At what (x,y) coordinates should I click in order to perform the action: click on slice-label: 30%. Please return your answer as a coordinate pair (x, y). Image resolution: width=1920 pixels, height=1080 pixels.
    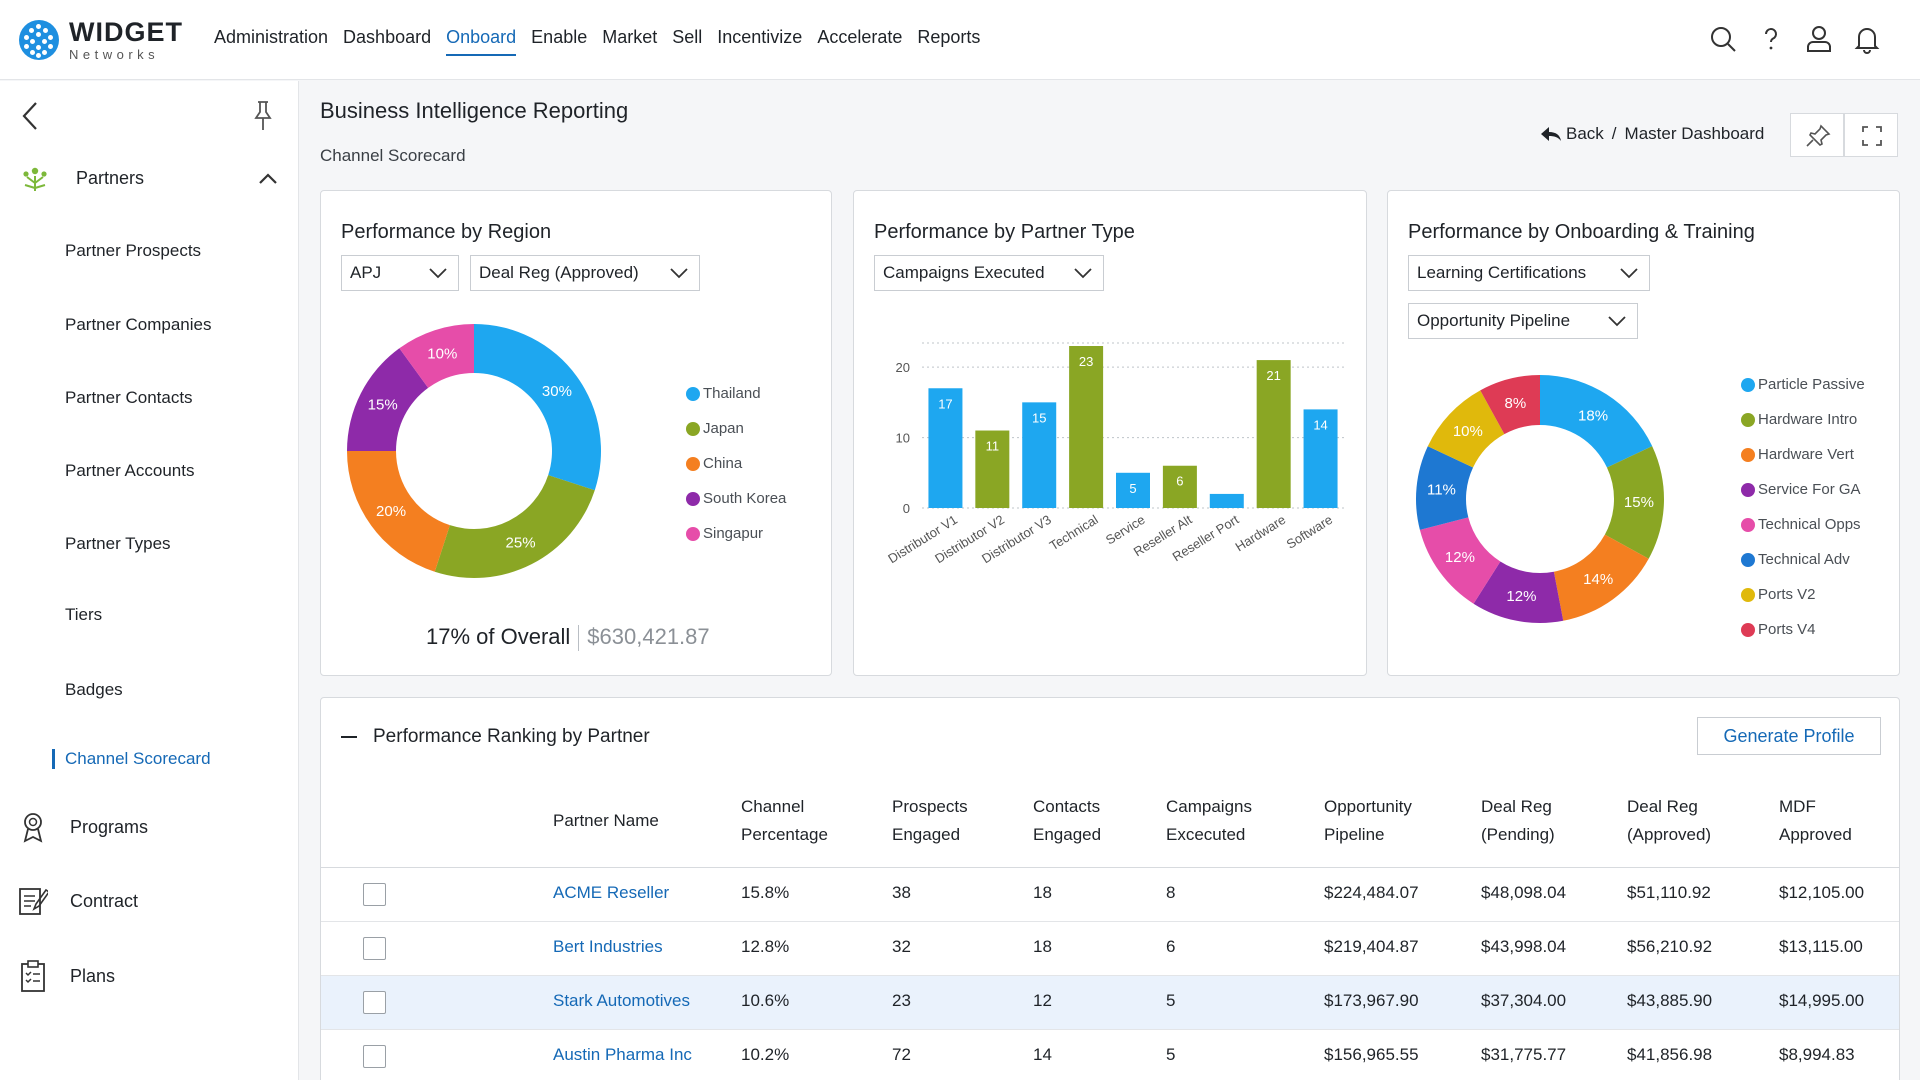
    Looking at the image, I should click on (557, 391).